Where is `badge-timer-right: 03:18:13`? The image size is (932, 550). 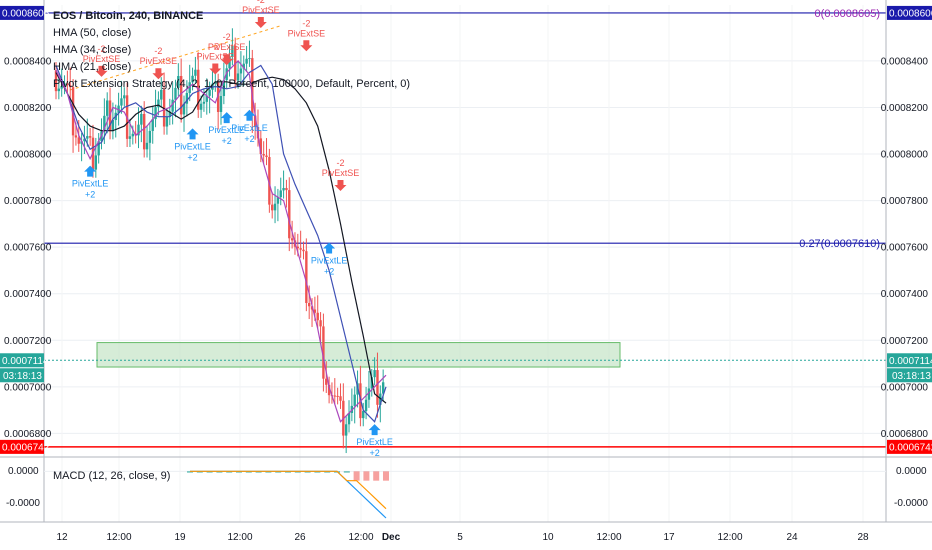
badge-timer-right: 03:18:13 is located at coordinates (909, 375).